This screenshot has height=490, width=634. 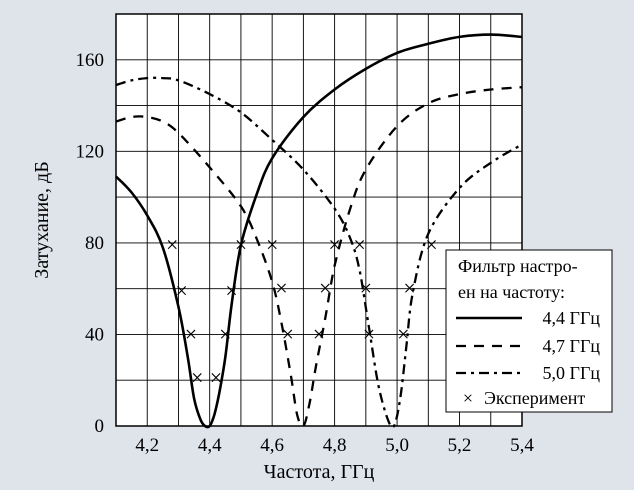 What do you see at coordinates (90, 60) in the screenshot?
I see `y-tick-label-4: 160` at bounding box center [90, 60].